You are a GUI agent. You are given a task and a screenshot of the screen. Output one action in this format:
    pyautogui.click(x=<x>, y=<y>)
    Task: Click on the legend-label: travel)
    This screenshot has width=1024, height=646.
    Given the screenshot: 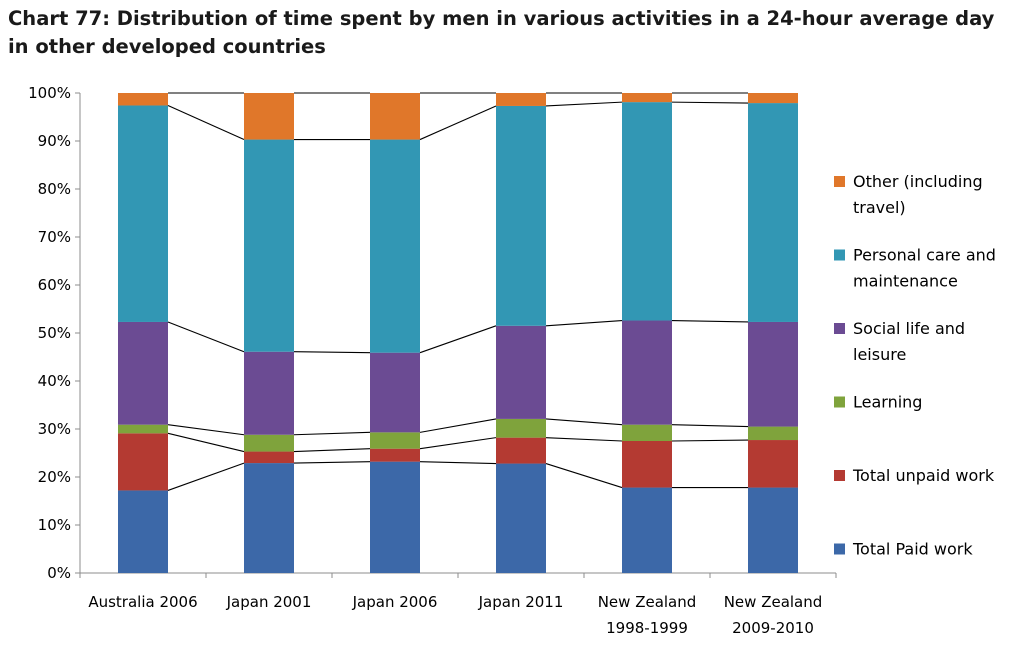 What is the action you would take?
    pyautogui.click(x=879, y=207)
    